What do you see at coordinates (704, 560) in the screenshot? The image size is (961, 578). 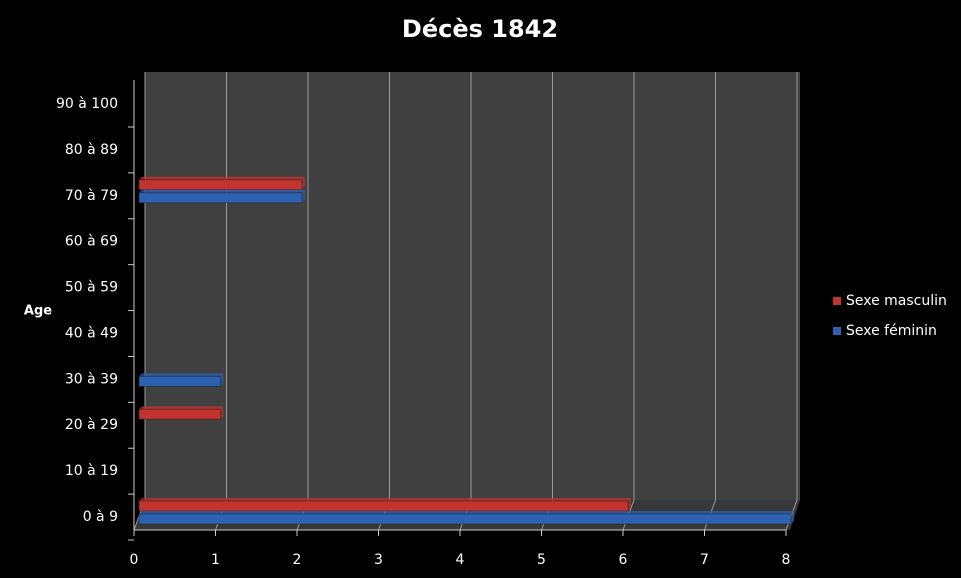 I see `x-tick-label: 7` at bounding box center [704, 560].